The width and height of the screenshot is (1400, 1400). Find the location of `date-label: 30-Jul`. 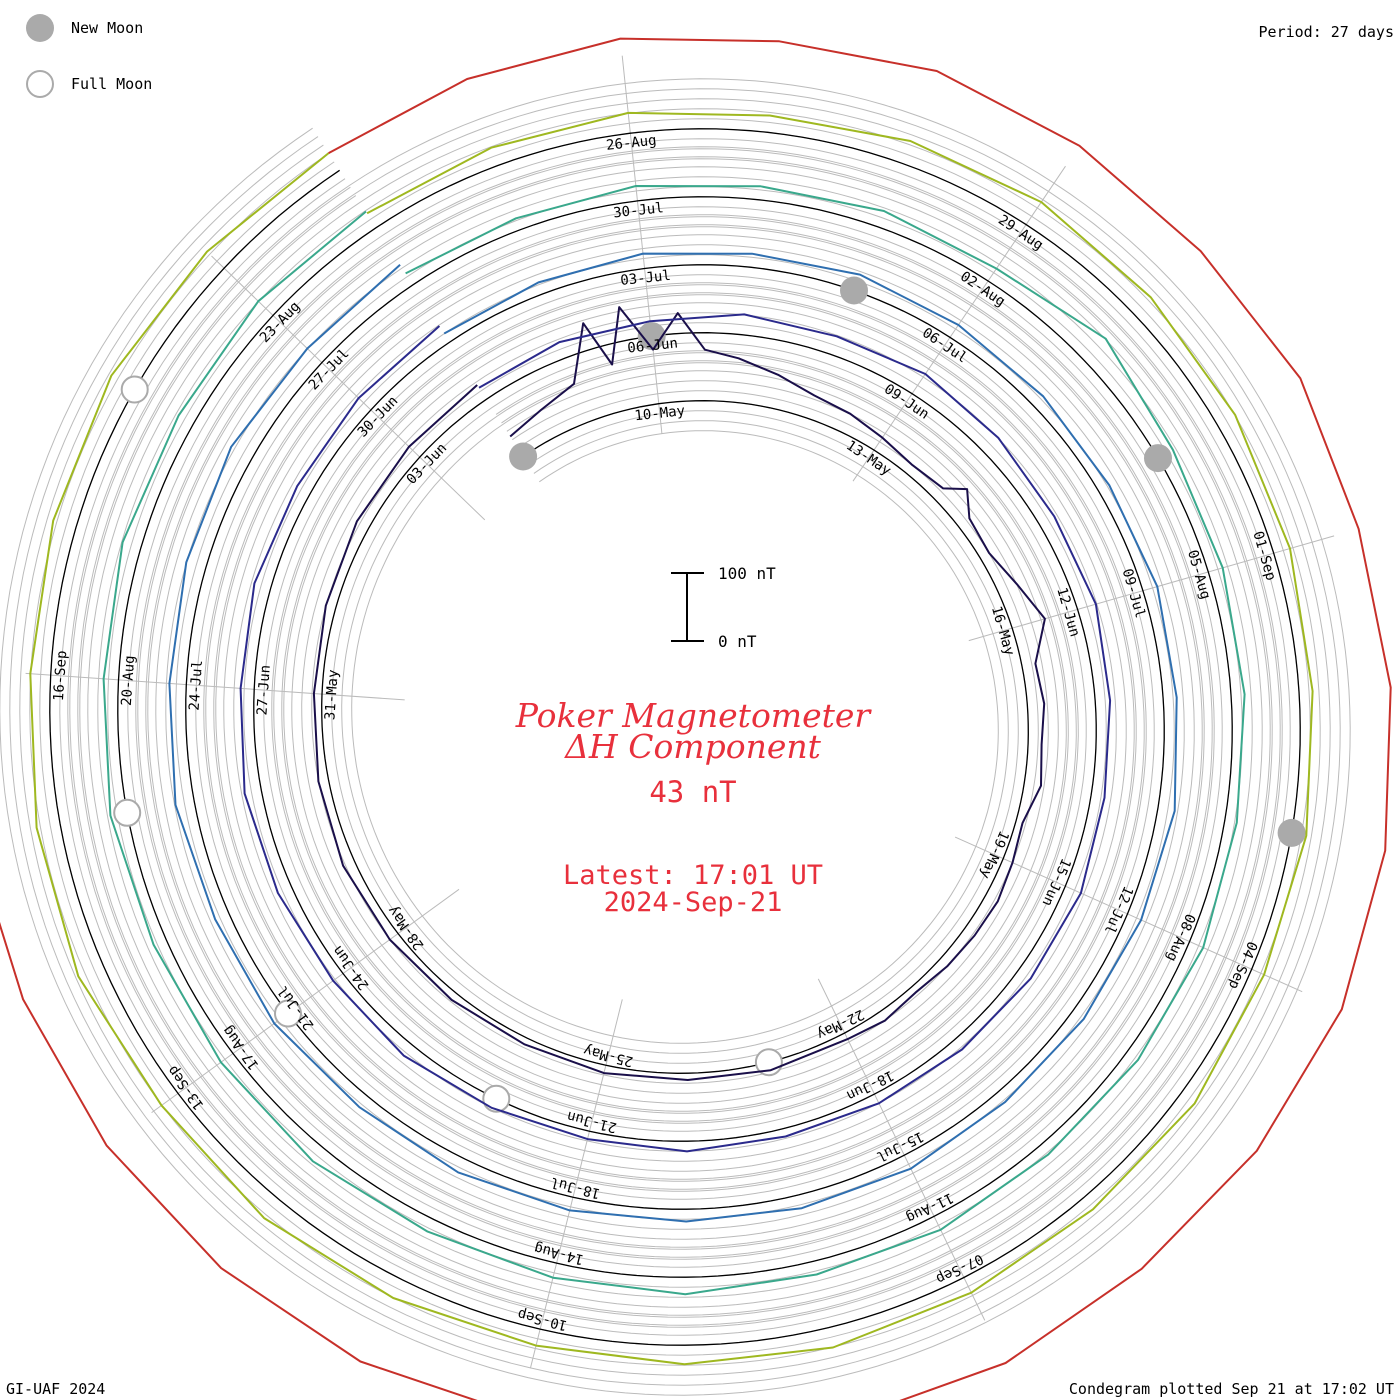

date-label: 30-Jul is located at coordinates (638, 210).